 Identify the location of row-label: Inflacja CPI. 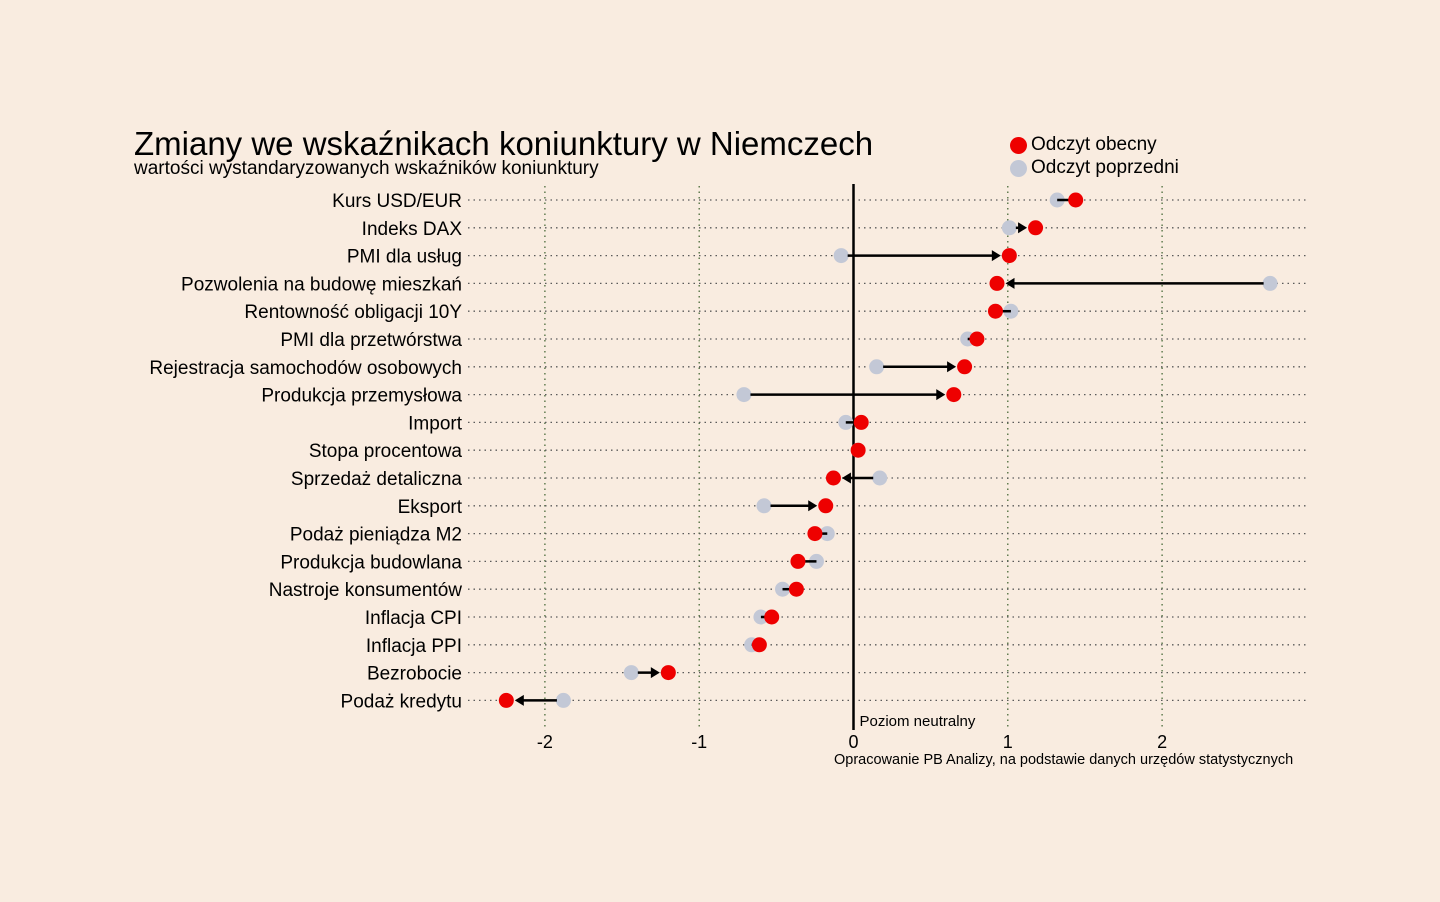
(413, 618).